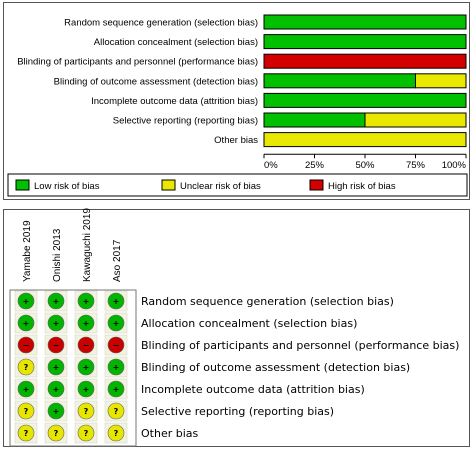 This screenshot has height=450, width=474. I want to click on study-label: Kawaguchi 2019, so click(87, 245).